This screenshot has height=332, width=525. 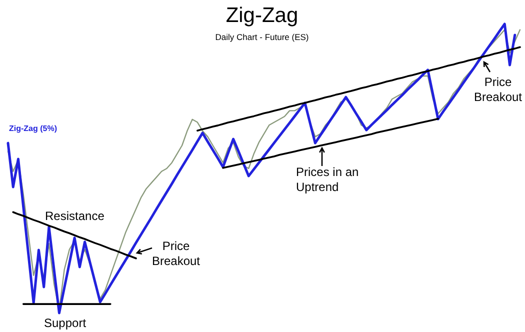 I want to click on text: Support, so click(x=65, y=323).